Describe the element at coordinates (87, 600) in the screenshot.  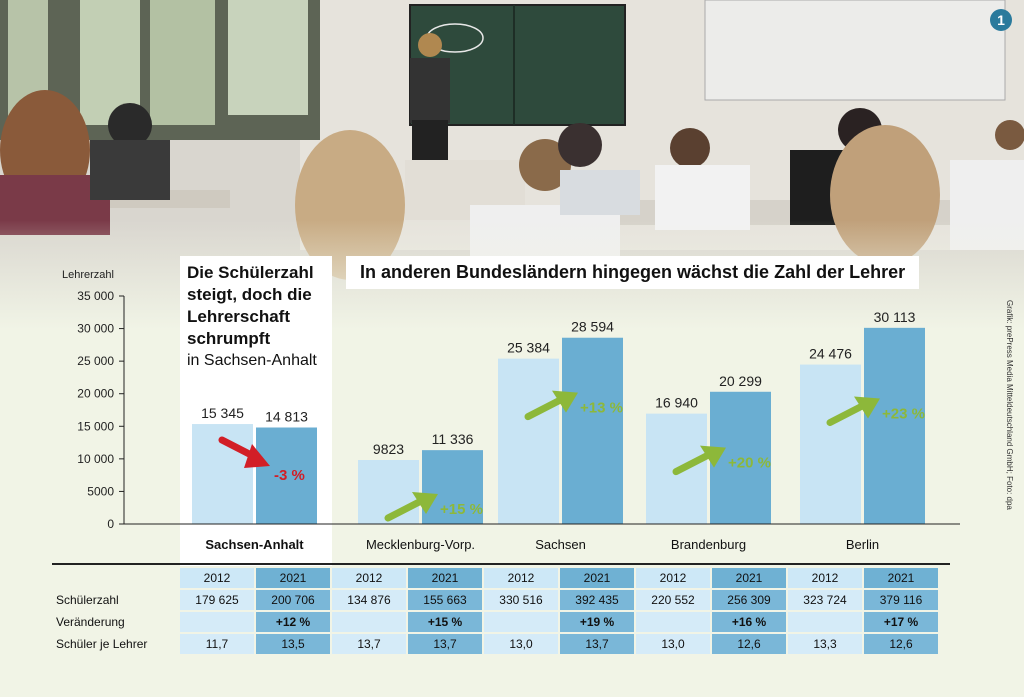
I see `row-label: Schülerzahl` at that location.